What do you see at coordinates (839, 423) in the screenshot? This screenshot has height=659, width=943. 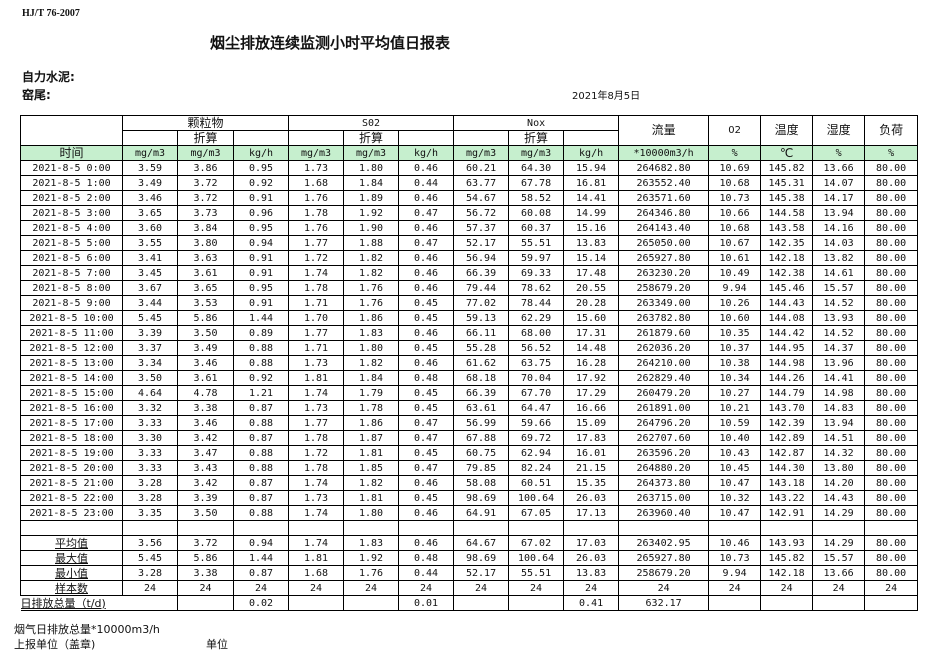 I see `data-cell: 13.94` at bounding box center [839, 423].